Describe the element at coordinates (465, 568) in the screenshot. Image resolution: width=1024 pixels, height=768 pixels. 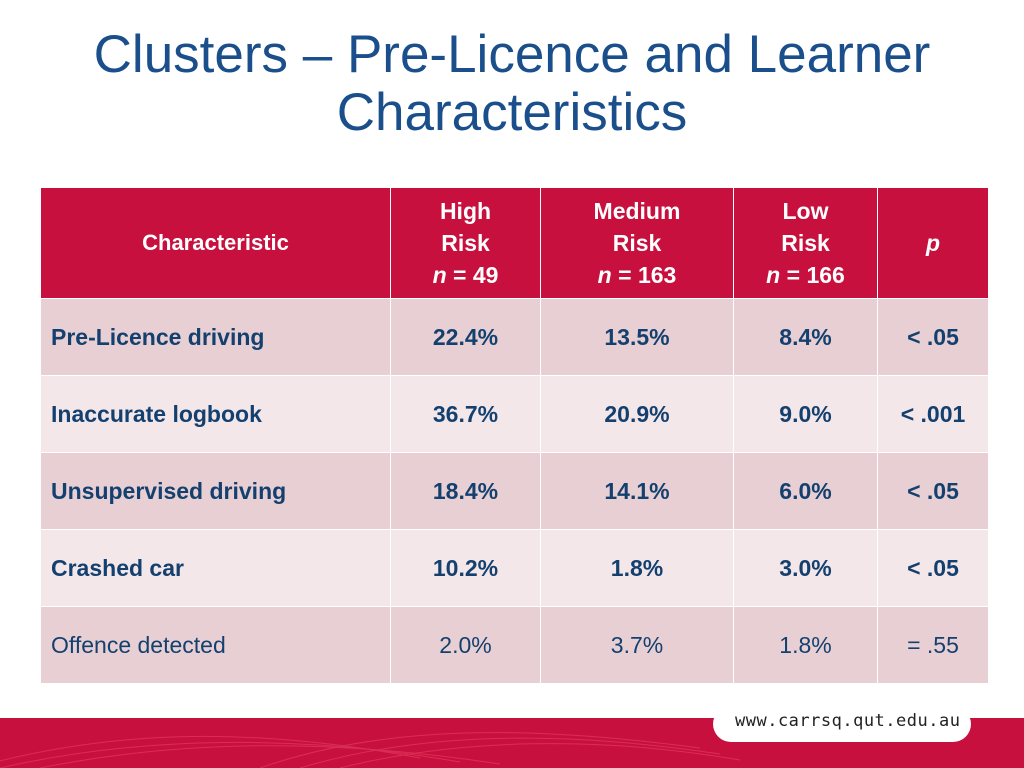
I see `cell-high-risk: 10.2%` at that location.